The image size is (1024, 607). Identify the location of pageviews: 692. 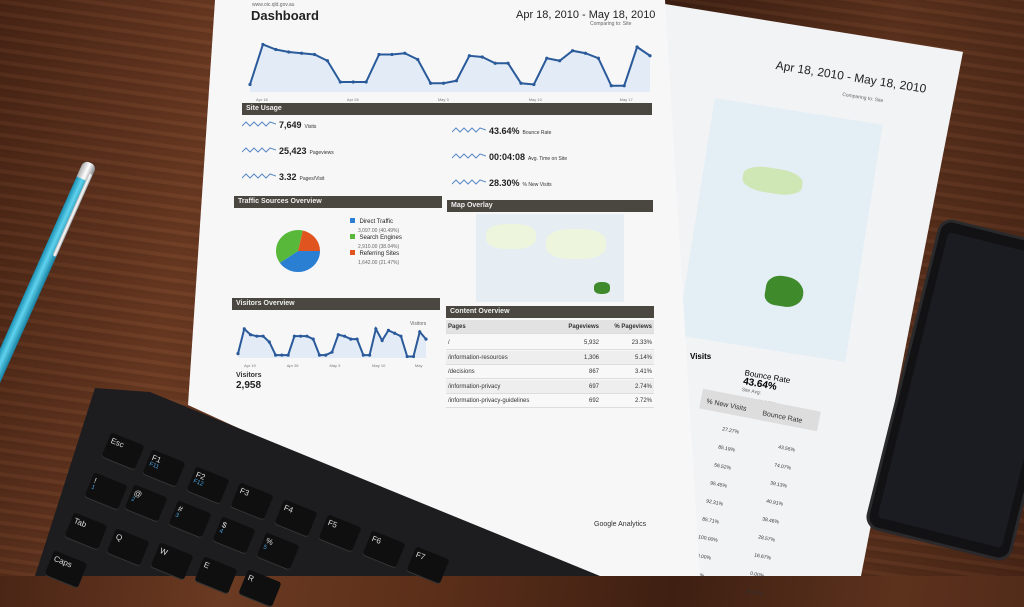
(593, 401).